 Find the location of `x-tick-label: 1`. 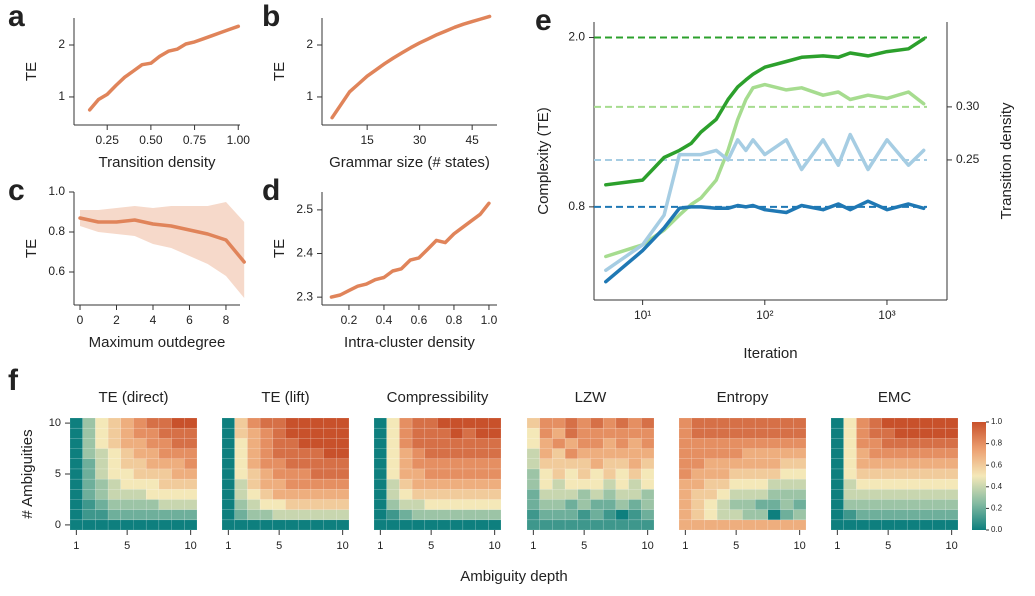

x-tick-label: 1 is located at coordinates (228, 546).